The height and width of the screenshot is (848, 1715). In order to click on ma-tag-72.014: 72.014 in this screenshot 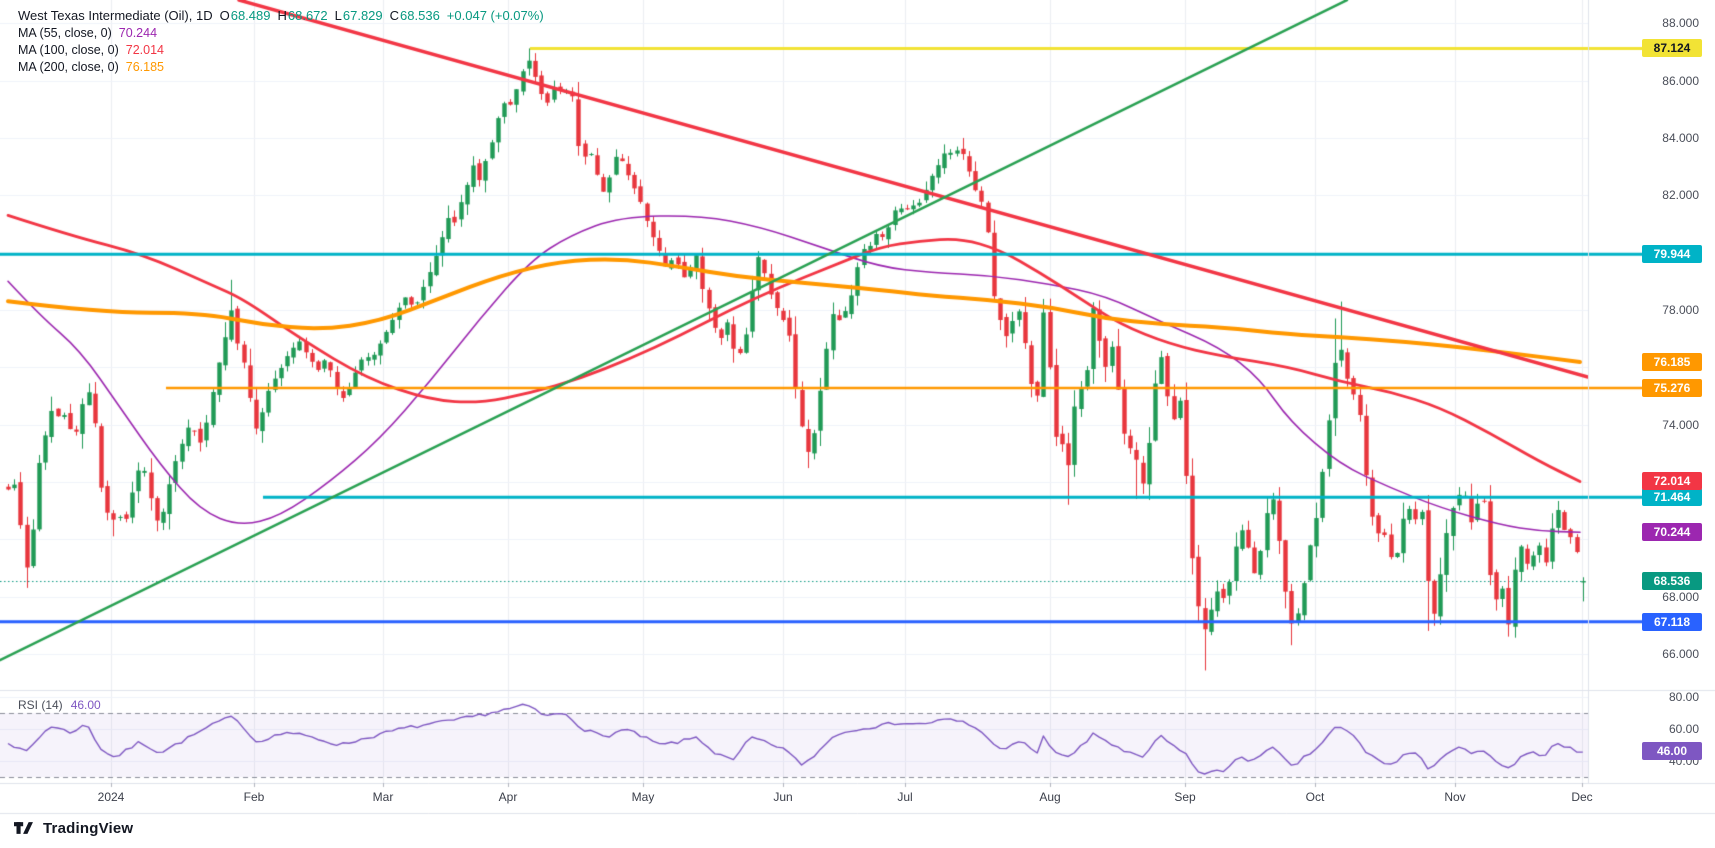, I will do `click(1672, 481)`.